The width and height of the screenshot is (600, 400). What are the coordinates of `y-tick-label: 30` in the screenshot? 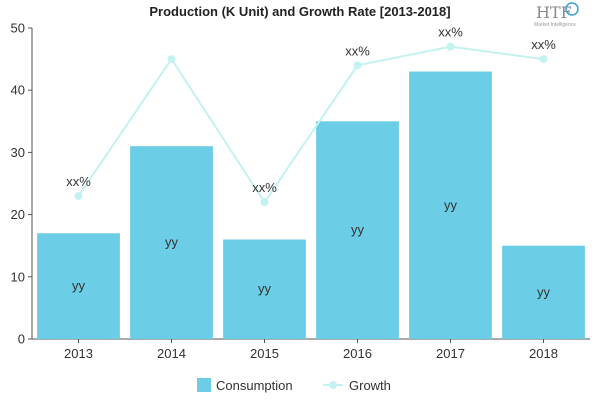 It's located at (18, 152).